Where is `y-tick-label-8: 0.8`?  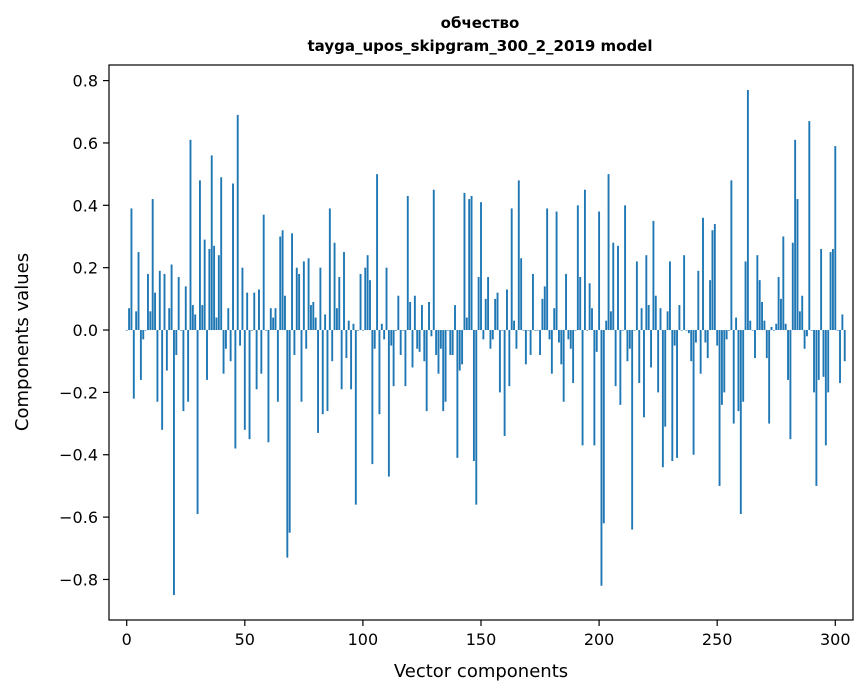 y-tick-label-8: 0.8 is located at coordinates (85, 81).